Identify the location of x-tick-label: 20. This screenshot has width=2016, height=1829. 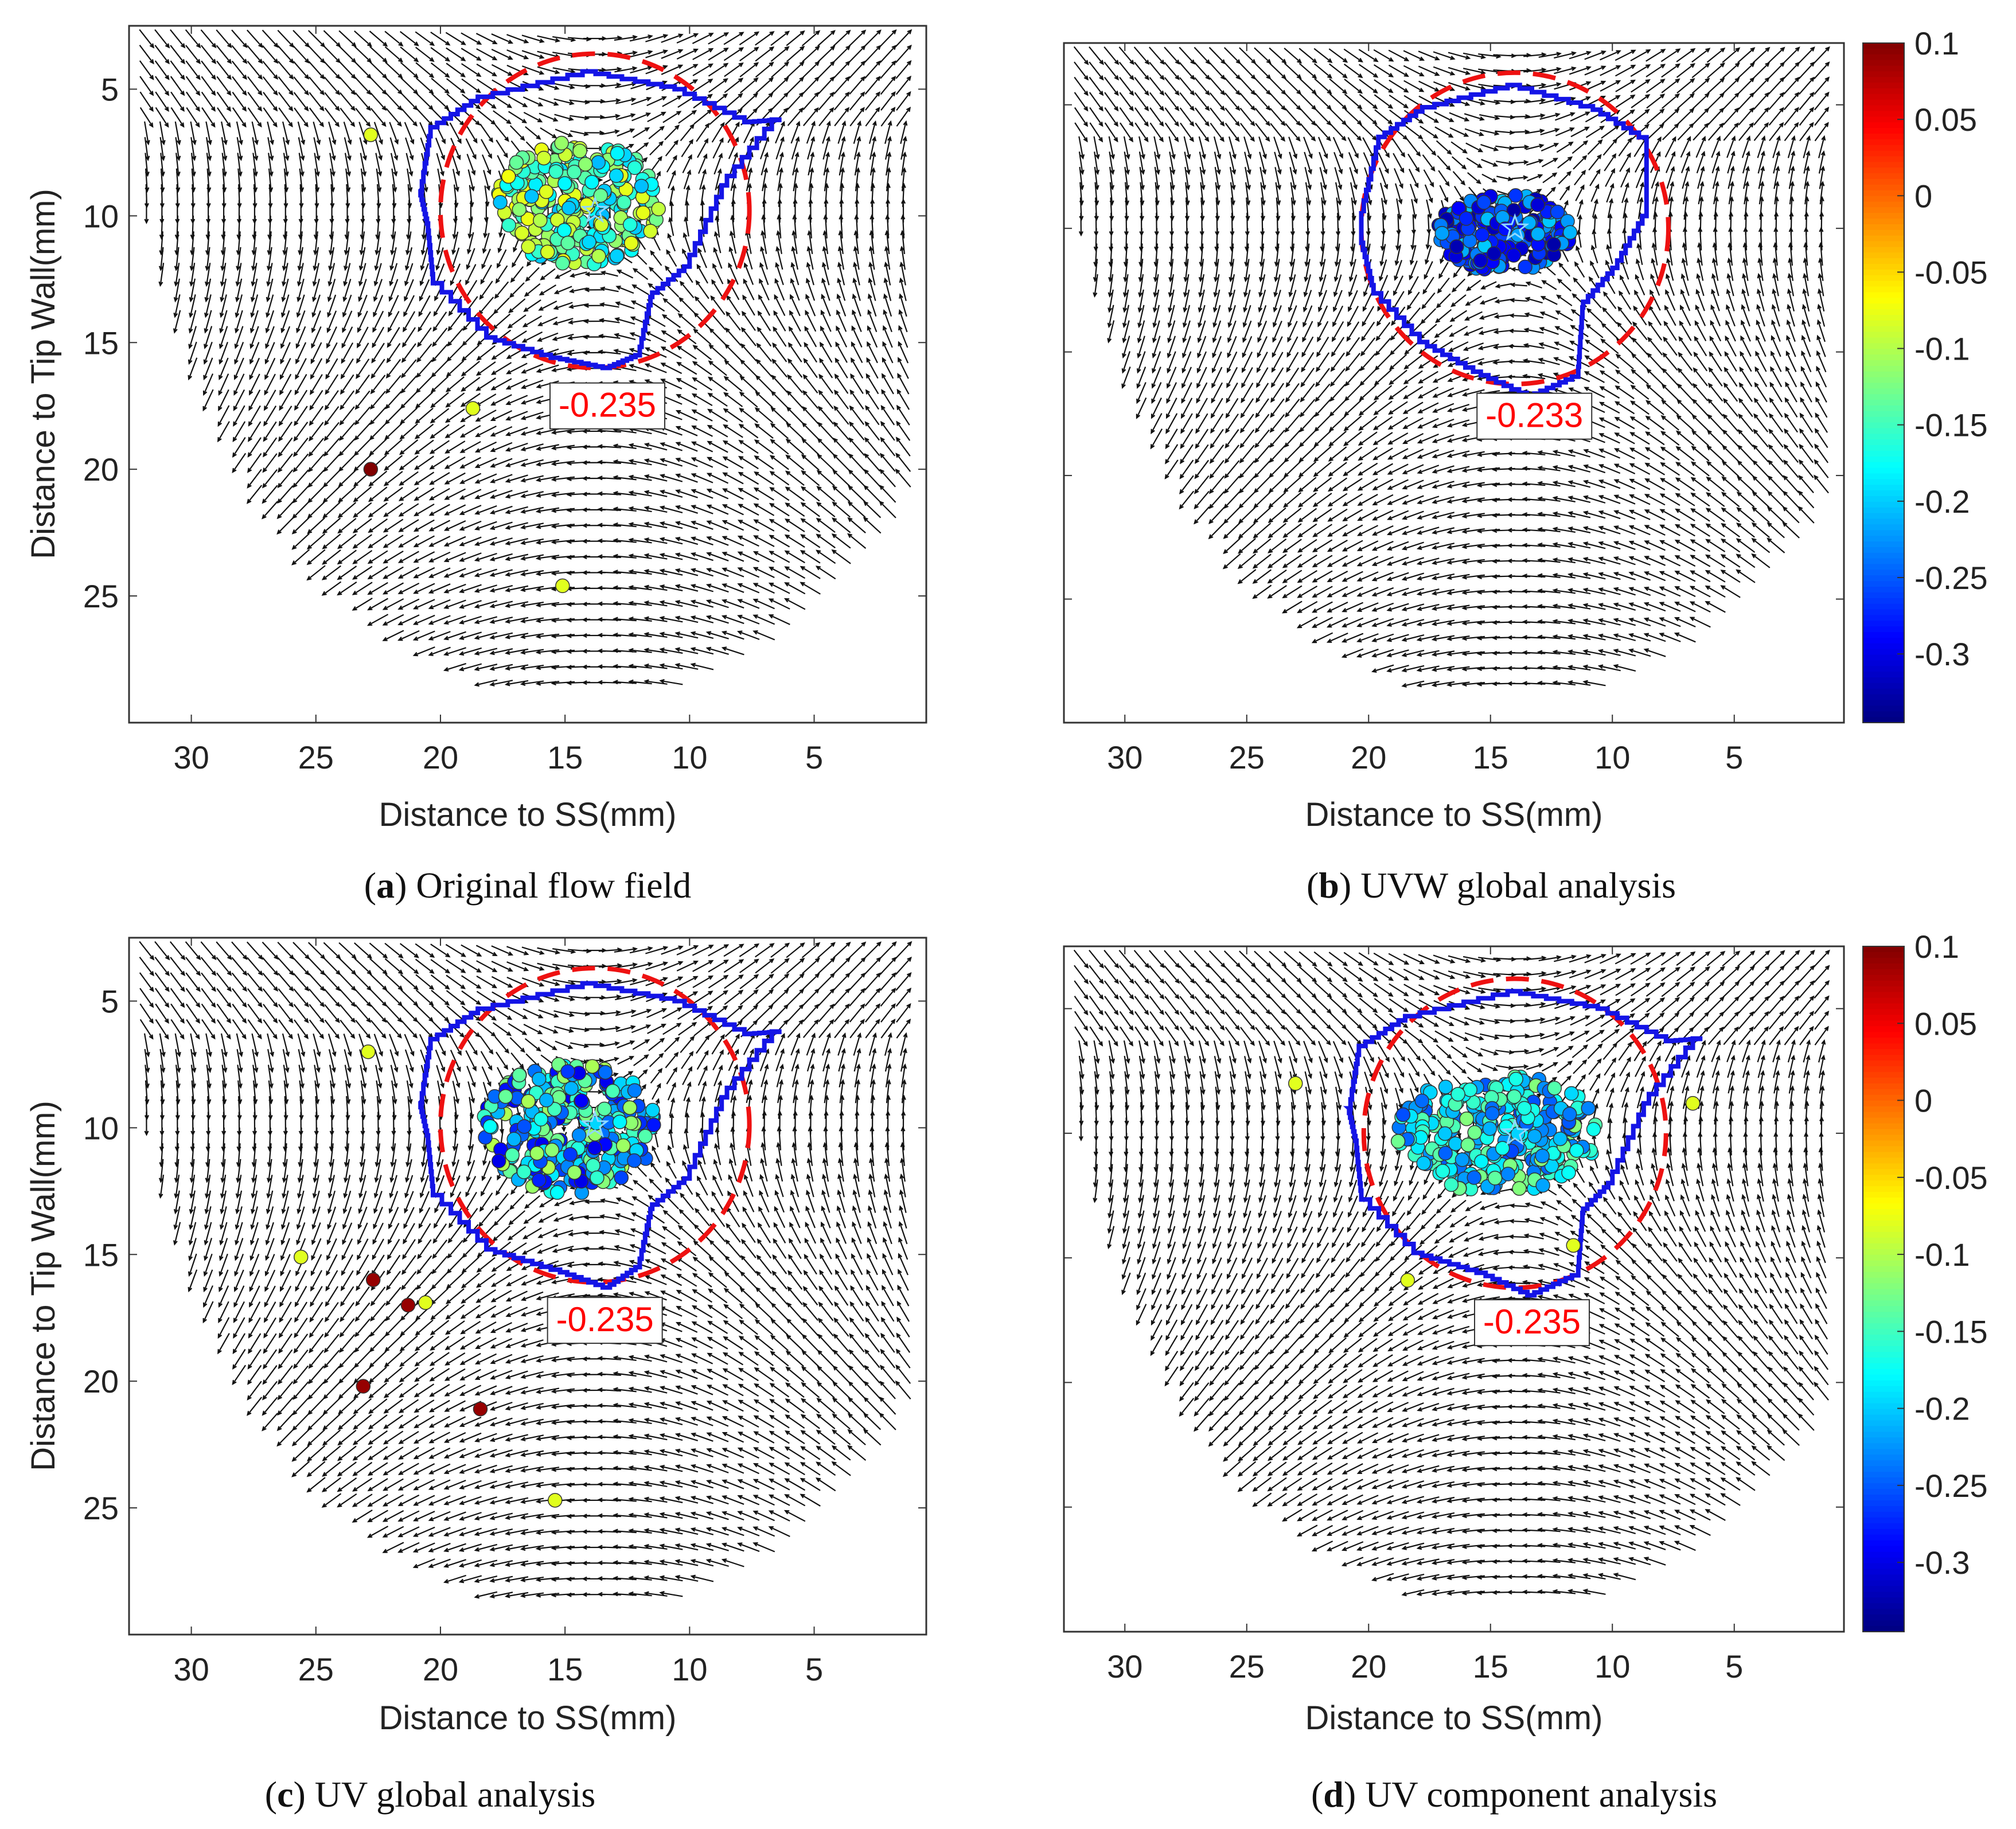
(440, 757).